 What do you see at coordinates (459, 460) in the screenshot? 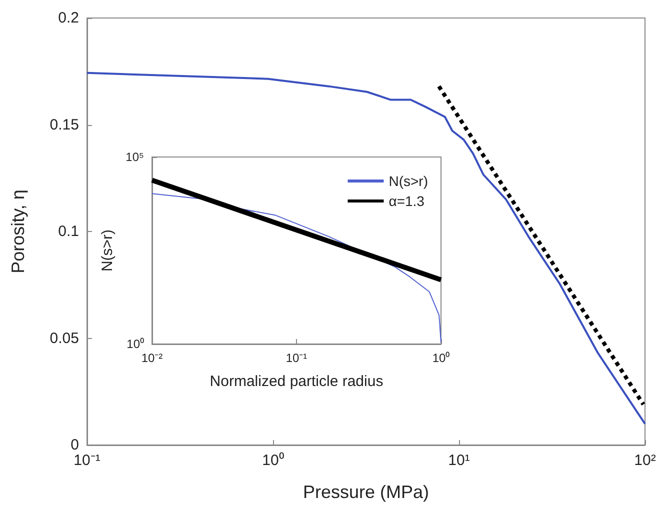
I see `x-tick-label: 10¹` at bounding box center [459, 460].